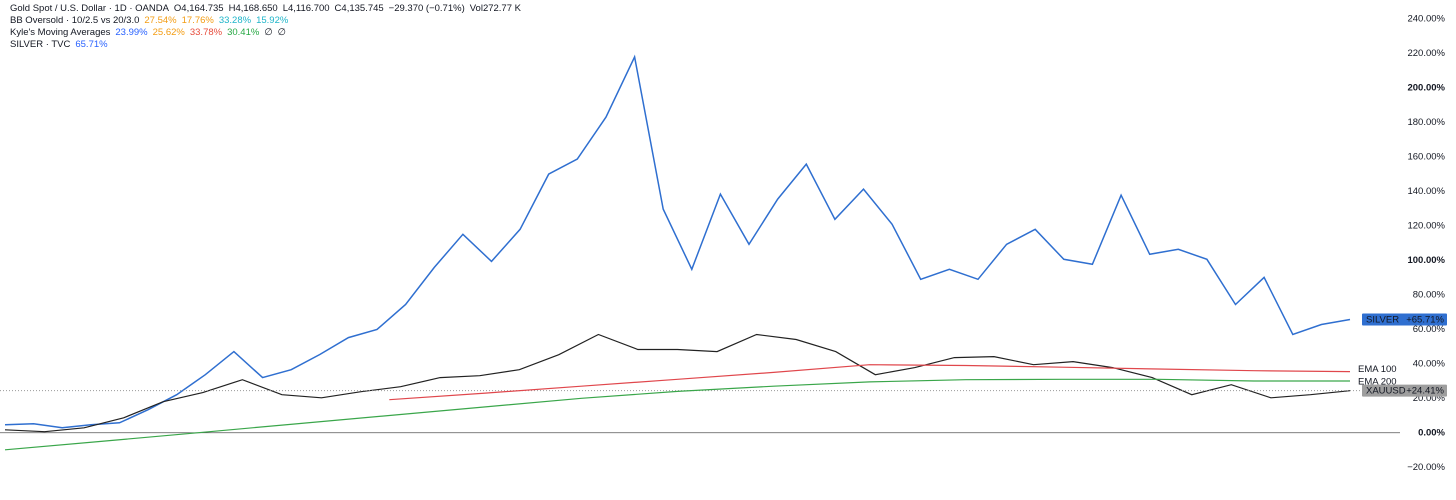  What do you see at coordinates (1382, 319) in the screenshot?
I see `price-tag-name: SILVER` at bounding box center [1382, 319].